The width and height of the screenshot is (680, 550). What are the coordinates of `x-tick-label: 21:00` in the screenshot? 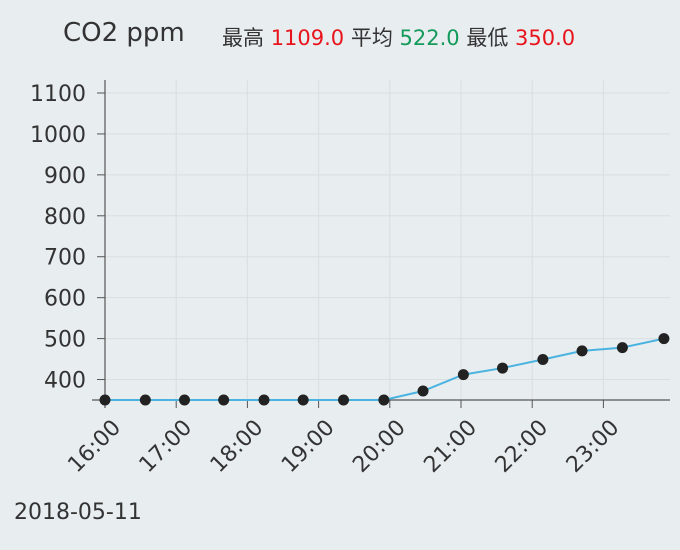 It's located at (450, 446).